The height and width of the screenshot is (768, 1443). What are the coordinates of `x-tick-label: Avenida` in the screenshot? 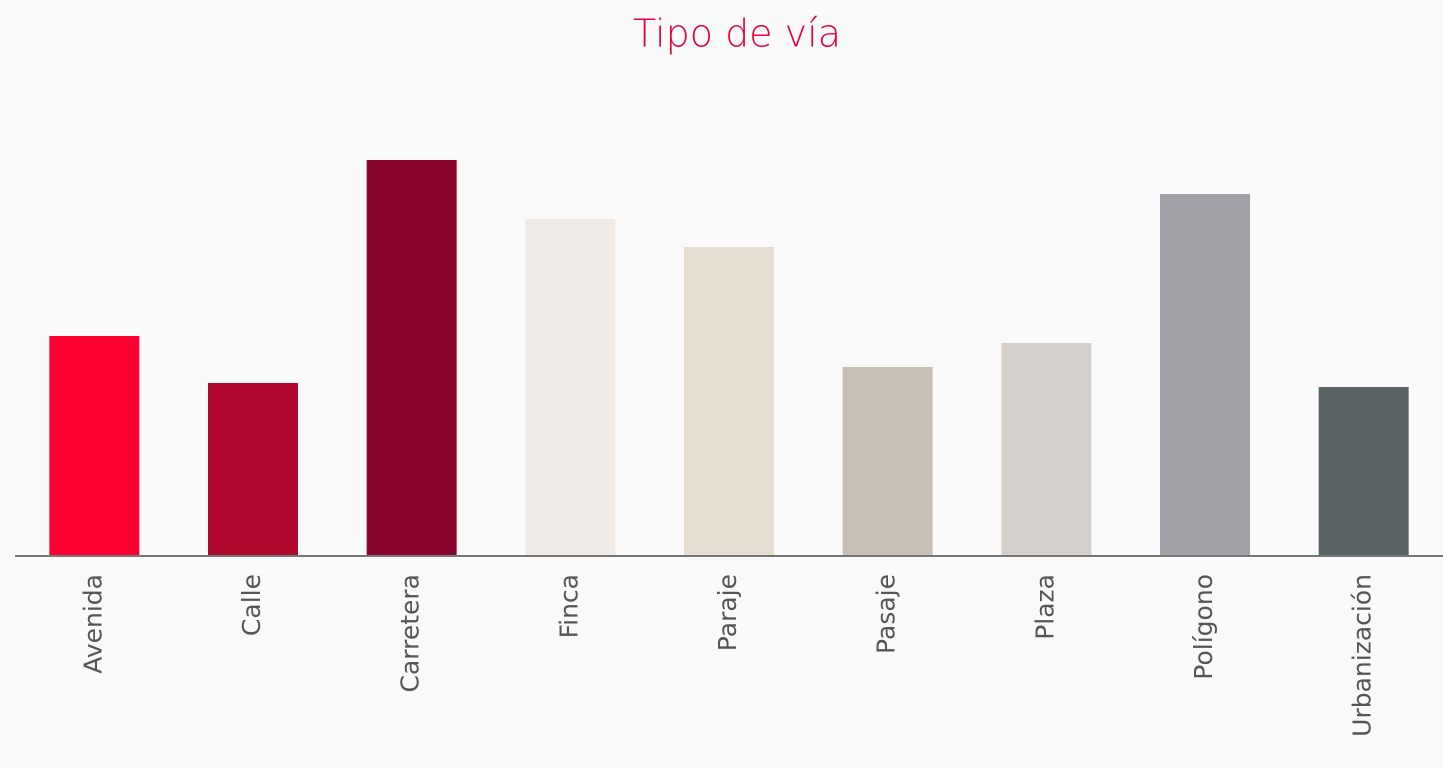 It's located at (92, 624).